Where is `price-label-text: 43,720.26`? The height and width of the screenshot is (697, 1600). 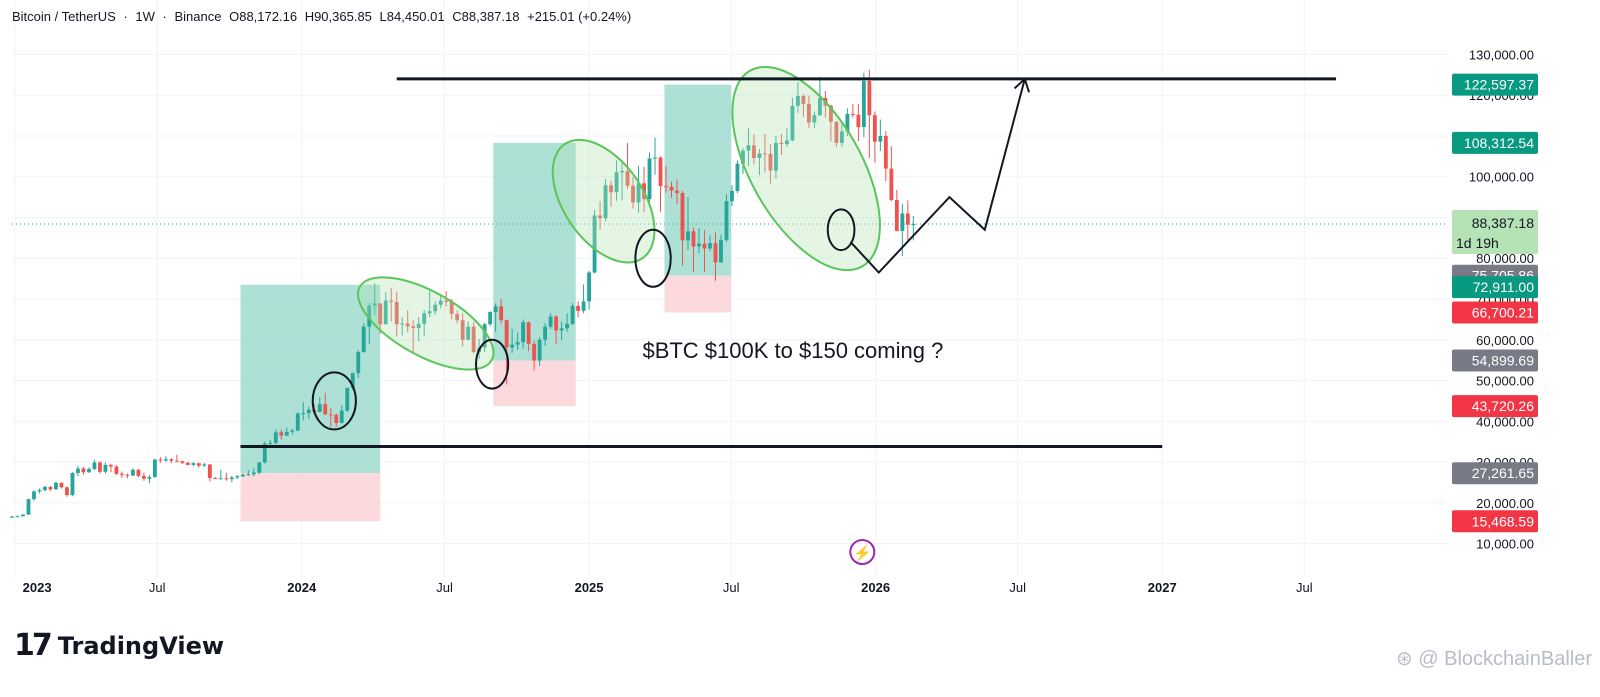 price-label-text: 43,720.26 is located at coordinates (1503, 406).